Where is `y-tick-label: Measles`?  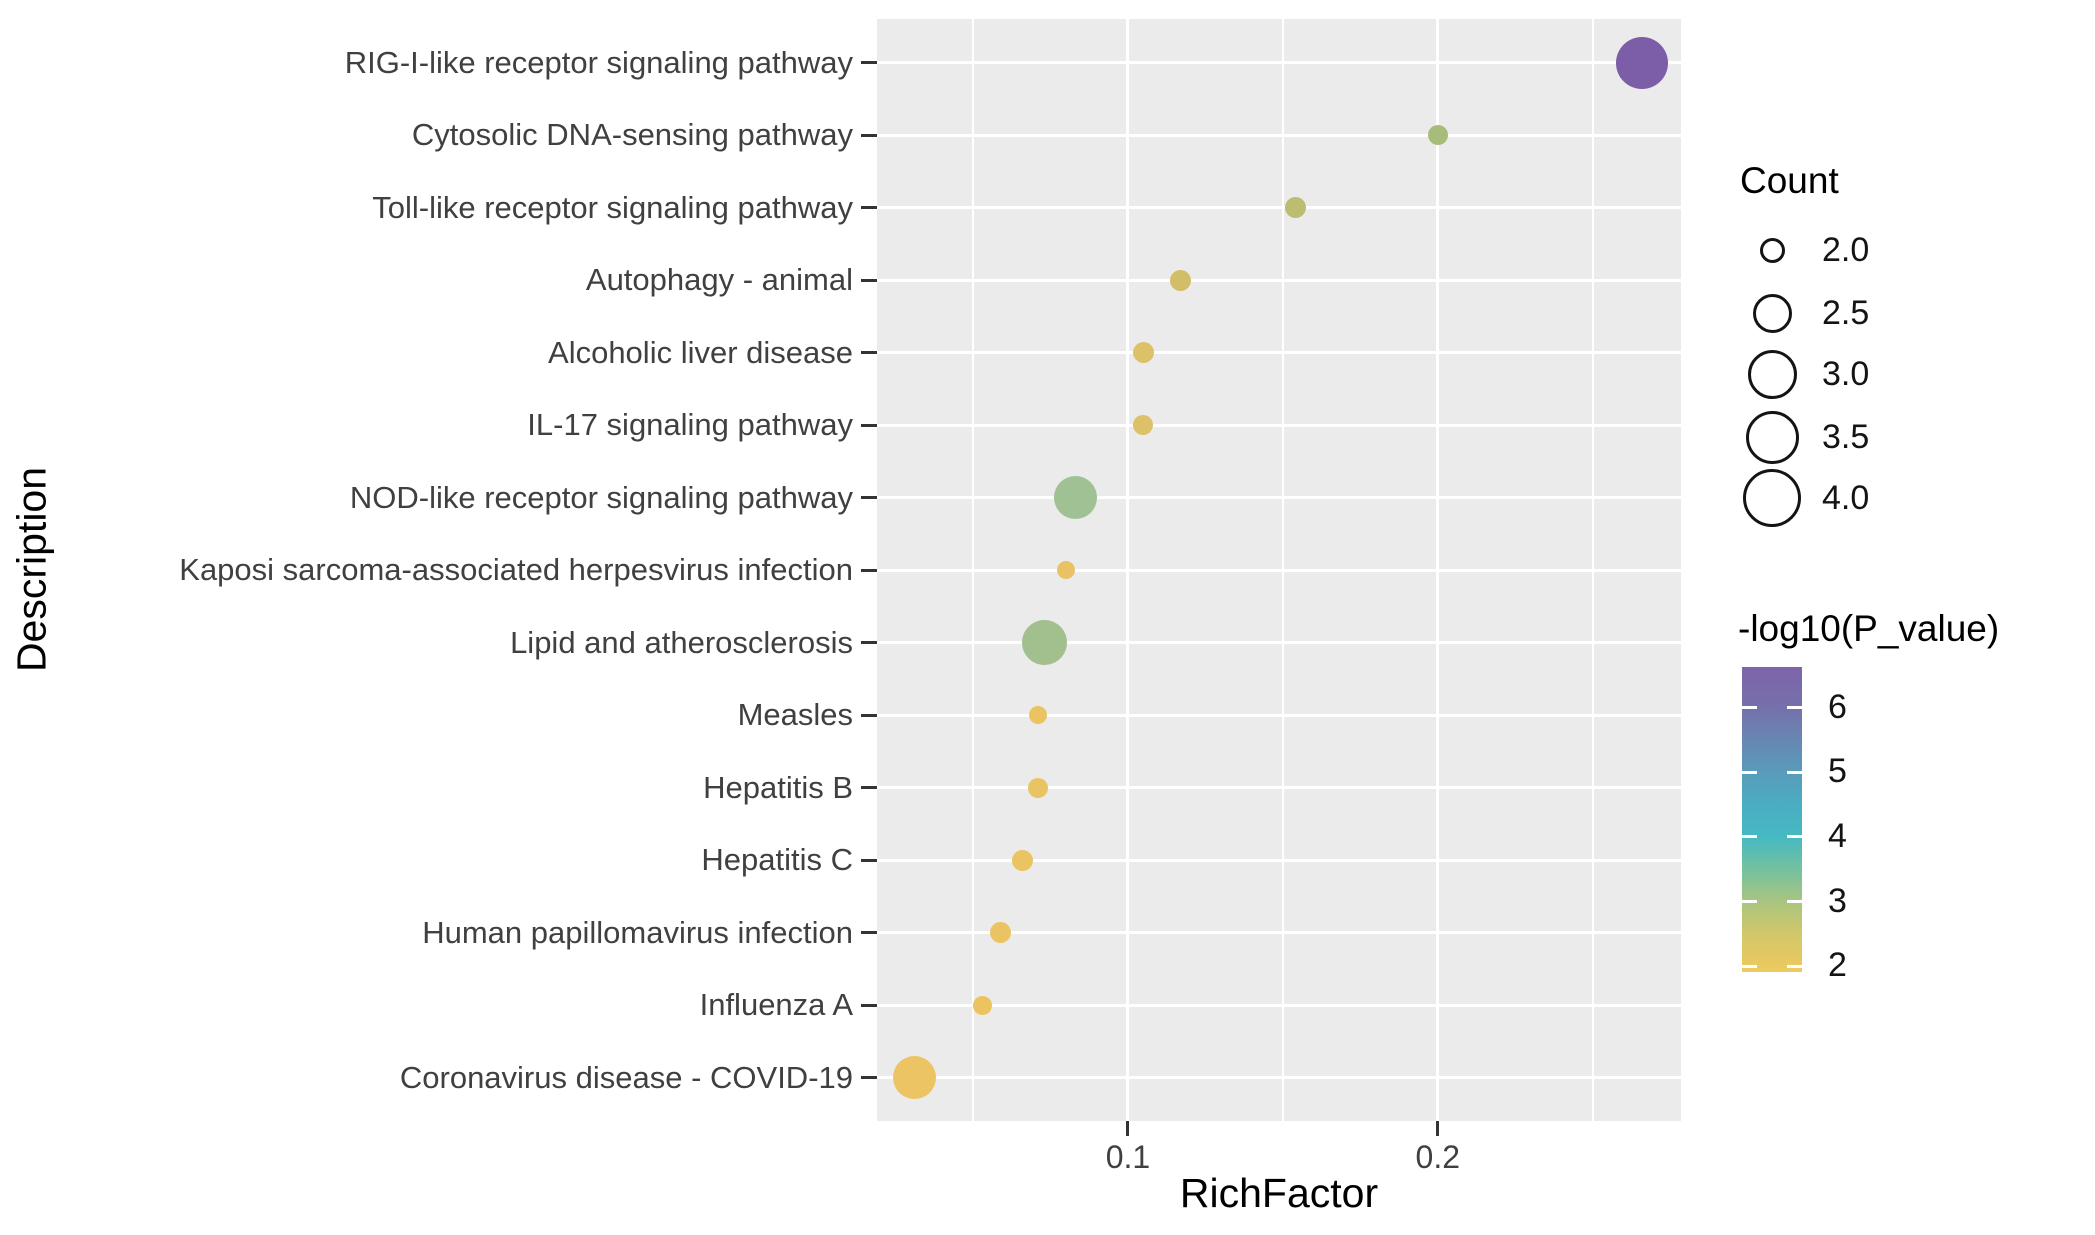 y-tick-label: Measles is located at coordinates (795, 714).